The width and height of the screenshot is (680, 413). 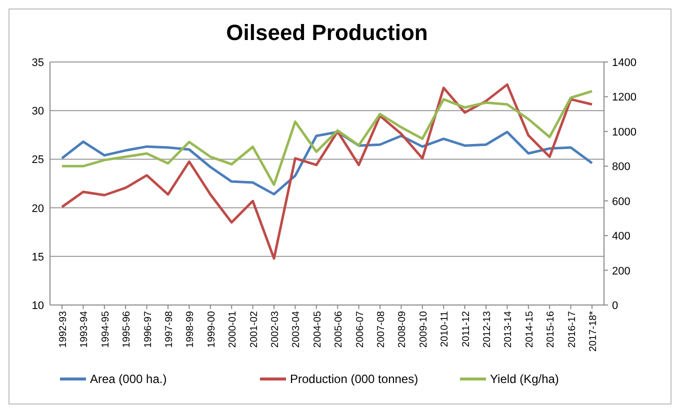 What do you see at coordinates (84, 329) in the screenshot?
I see `x-tick-label: 1993-94` at bounding box center [84, 329].